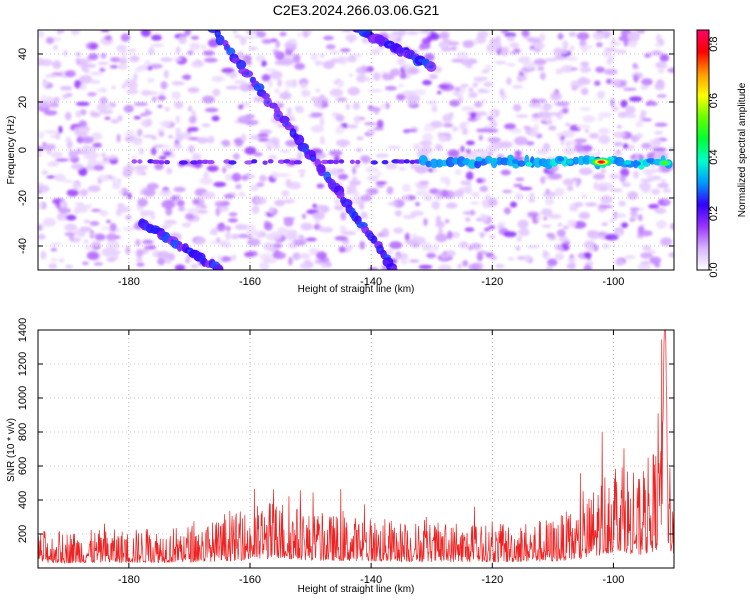 The height and width of the screenshot is (600, 750). Describe the element at coordinates (23, 398) in the screenshot. I see `snr-y-tick-label: 1000` at that location.